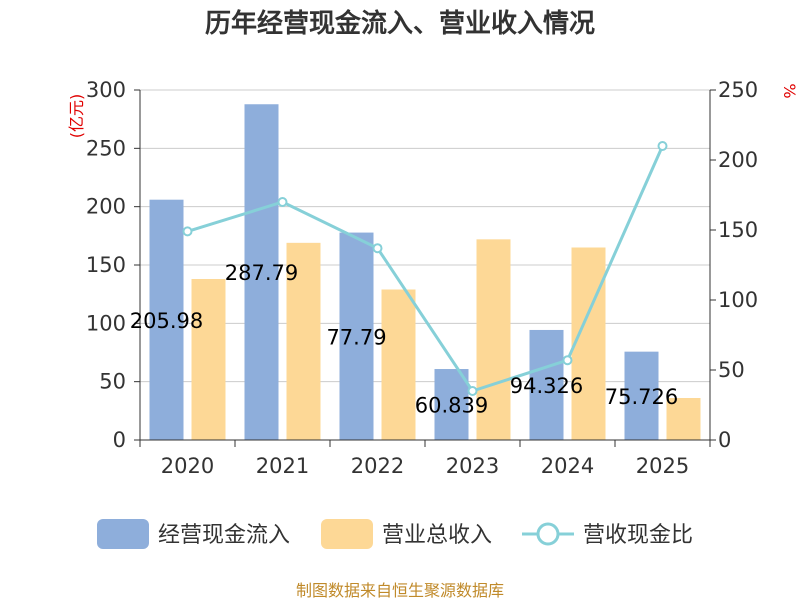 This screenshot has height=600, width=800. I want to click on x-tick-label: 2021, so click(282, 466).